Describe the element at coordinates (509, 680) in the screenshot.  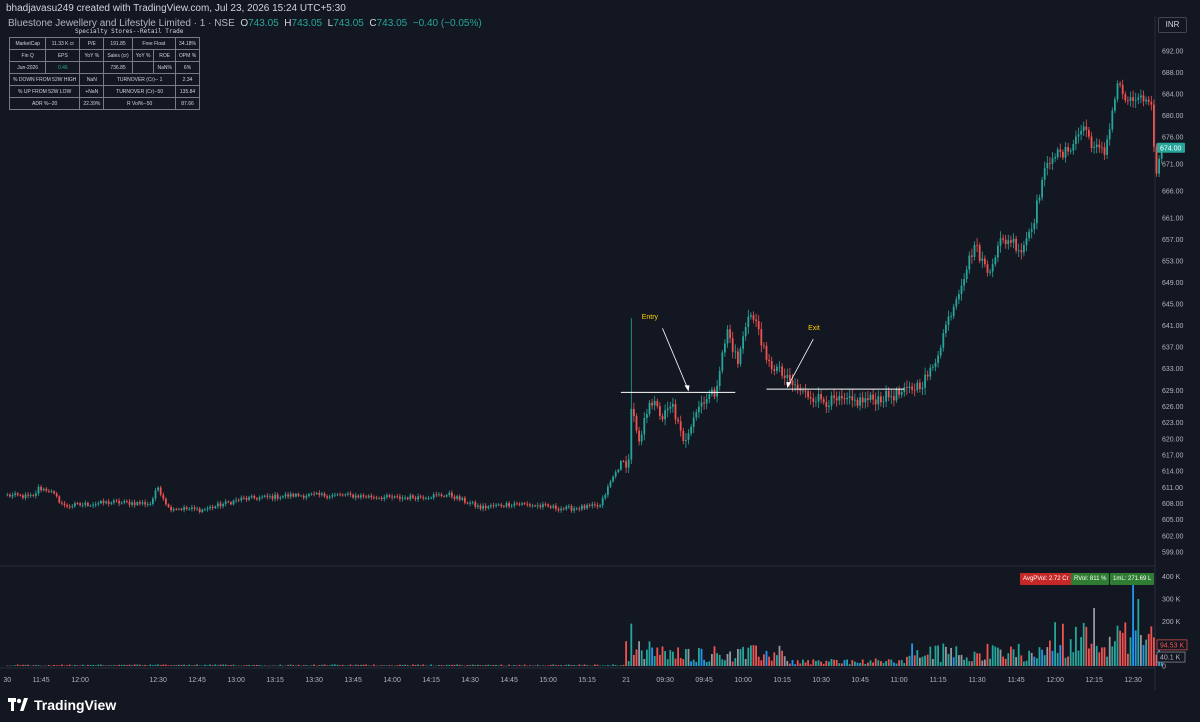
I see `time-tick-label: 14:45` at that location.